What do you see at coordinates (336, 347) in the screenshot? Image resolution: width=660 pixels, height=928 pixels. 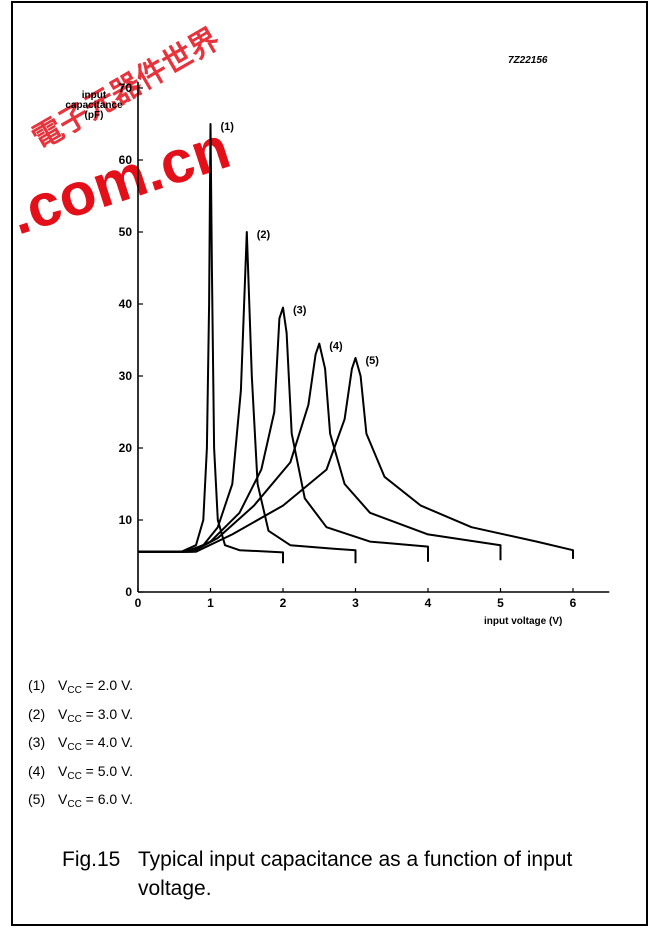 I see `curve-label: (4)` at bounding box center [336, 347].